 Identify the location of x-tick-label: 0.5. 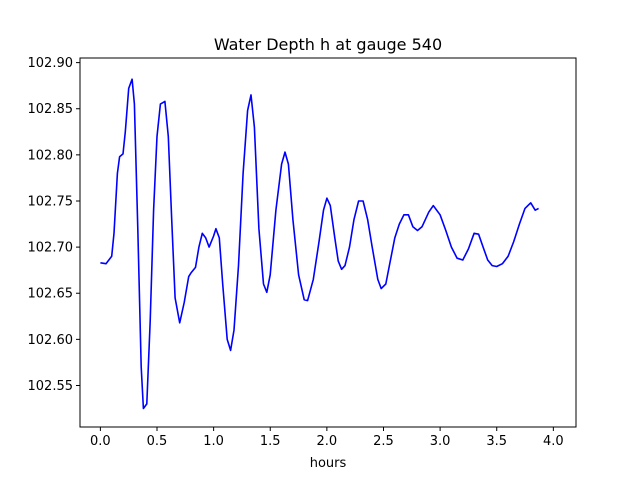
(157, 441).